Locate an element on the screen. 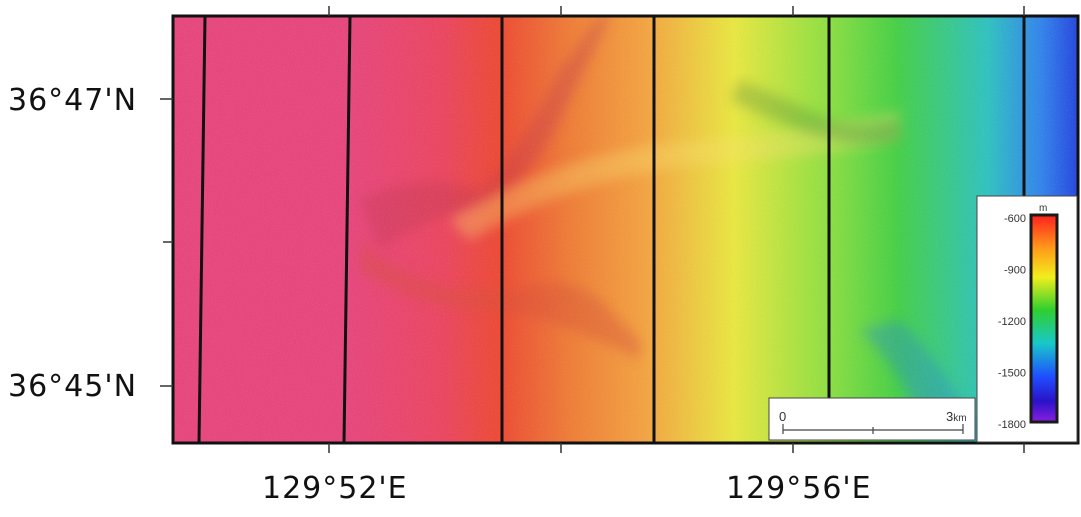 The image size is (1081, 517). latitude-label-top: 36°47'N is located at coordinates (73, 100).